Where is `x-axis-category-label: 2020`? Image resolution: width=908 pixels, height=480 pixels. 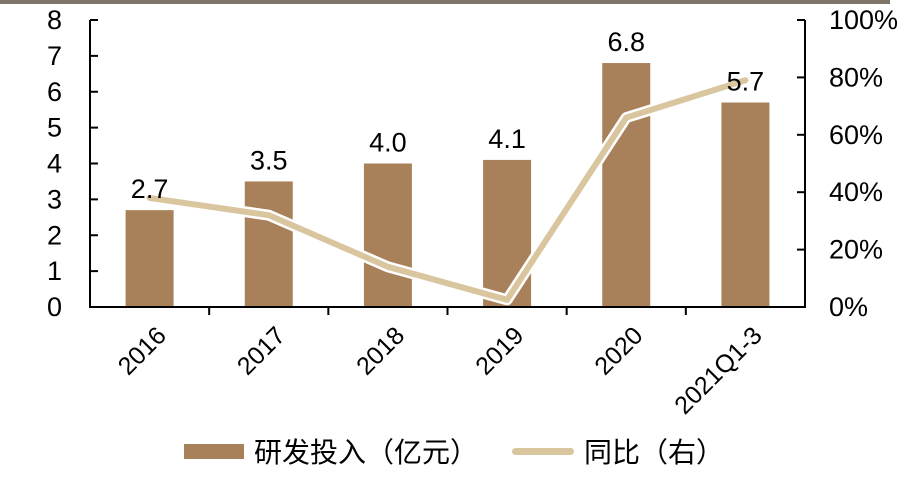 x-axis-category-label: 2020 is located at coordinates (618, 350).